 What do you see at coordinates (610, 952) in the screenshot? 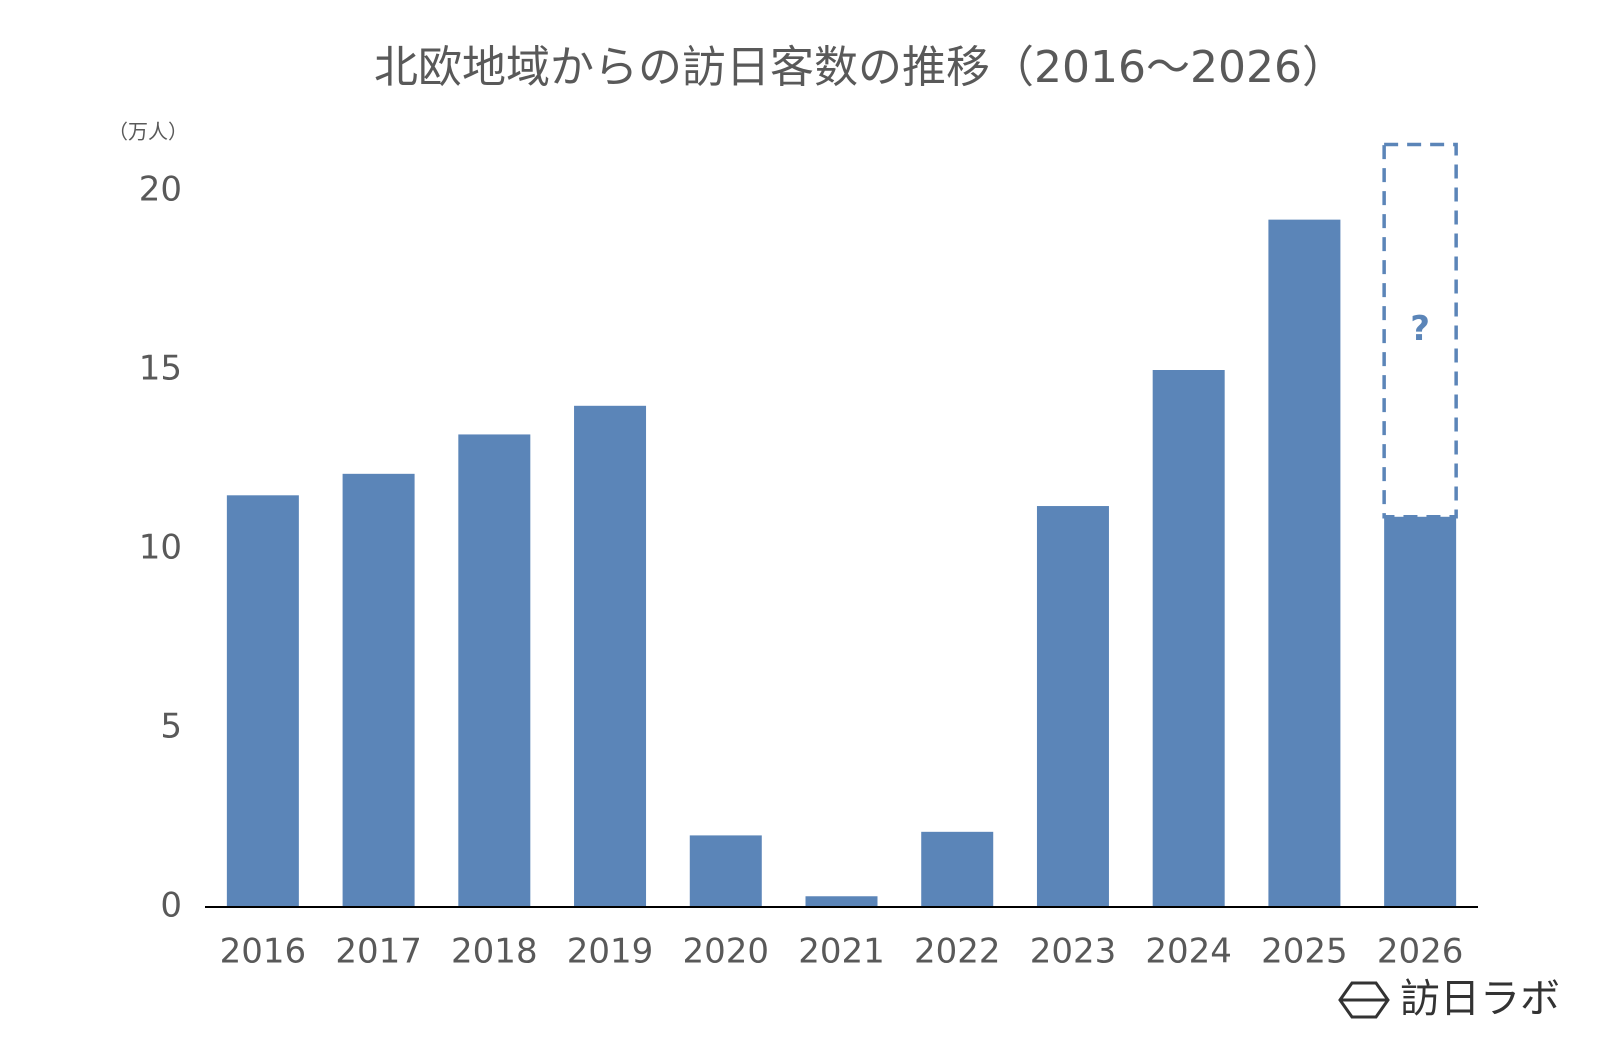
I see `x-tick-label: 2019` at bounding box center [610, 952].